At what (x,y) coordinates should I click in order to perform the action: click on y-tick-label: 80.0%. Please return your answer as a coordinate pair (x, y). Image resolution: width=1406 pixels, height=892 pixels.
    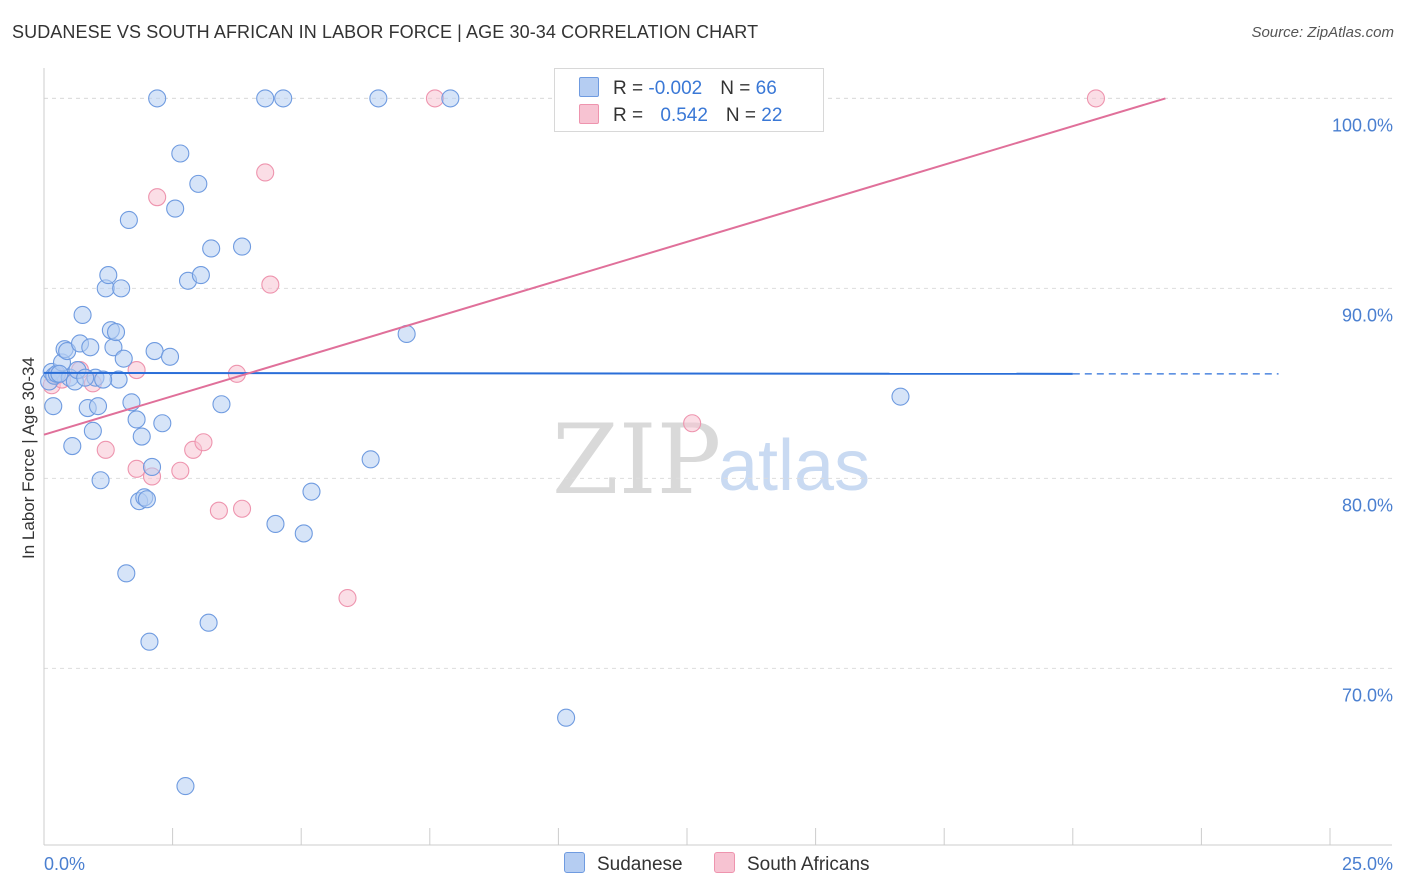
    Looking at the image, I should click on (1367, 505).